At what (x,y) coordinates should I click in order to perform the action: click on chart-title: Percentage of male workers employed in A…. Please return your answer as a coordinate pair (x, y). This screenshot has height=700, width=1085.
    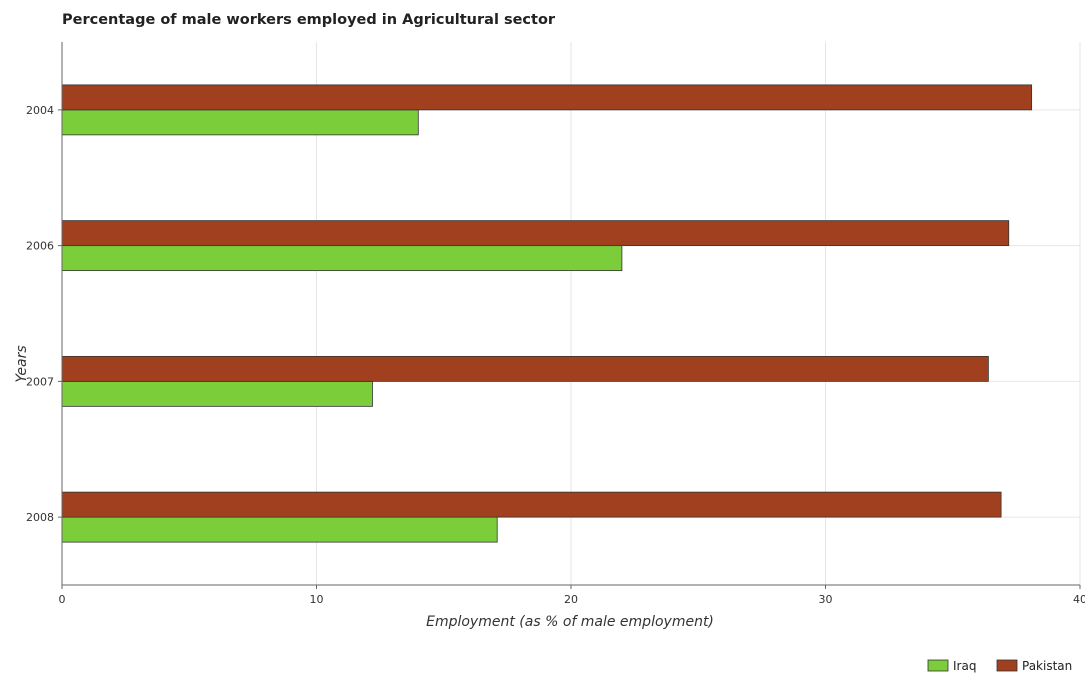
    Looking at the image, I should click on (309, 20).